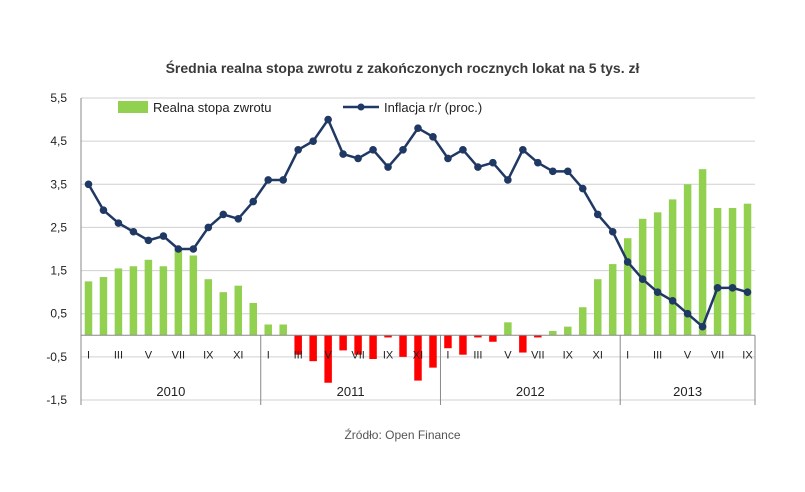 The image size is (805, 492). Describe the element at coordinates (212, 107) in the screenshot. I see `legend-label-bar: Realna stopa zwrotu` at that location.